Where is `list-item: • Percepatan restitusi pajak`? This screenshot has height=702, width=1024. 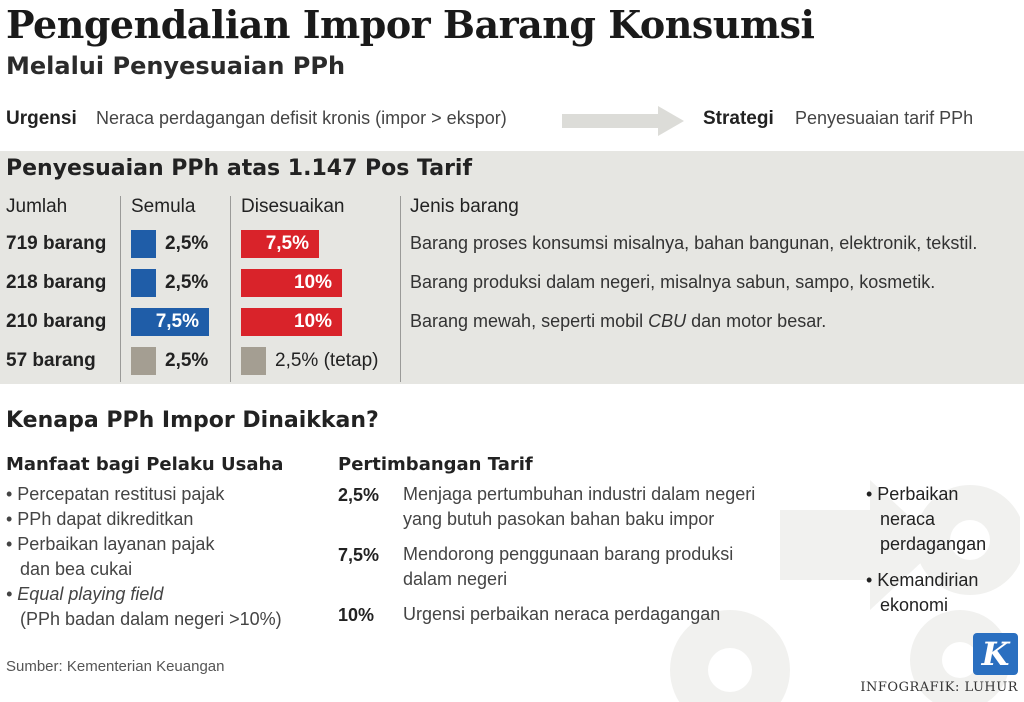 list-item: • Percepatan restitusi pajak is located at coordinates (115, 494).